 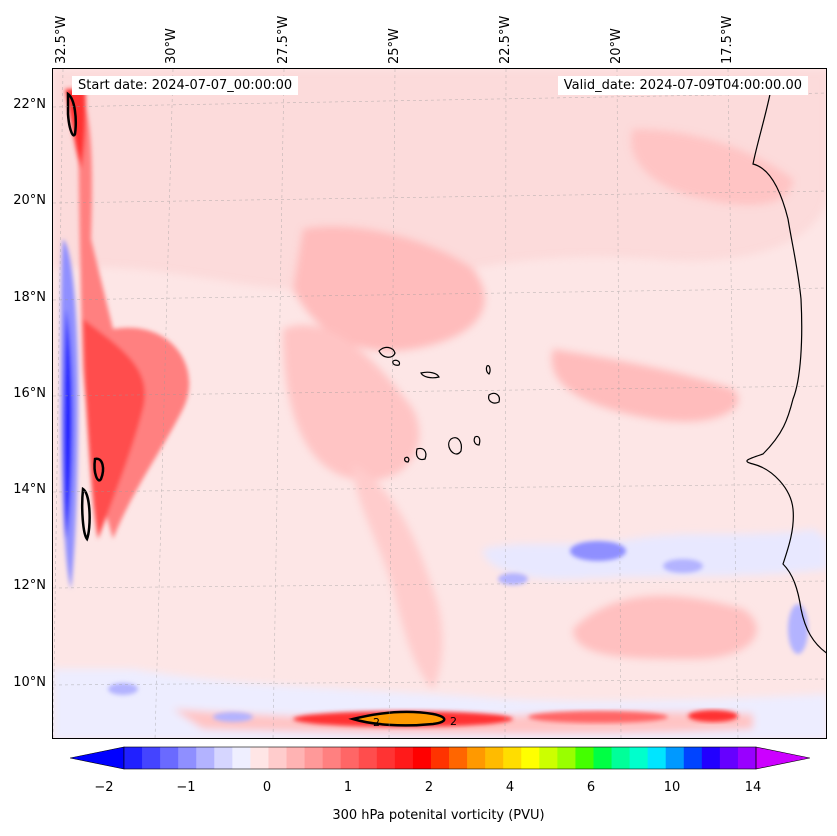 What do you see at coordinates (267, 787) in the screenshot?
I see `colorbar-tick-0: 0` at bounding box center [267, 787].